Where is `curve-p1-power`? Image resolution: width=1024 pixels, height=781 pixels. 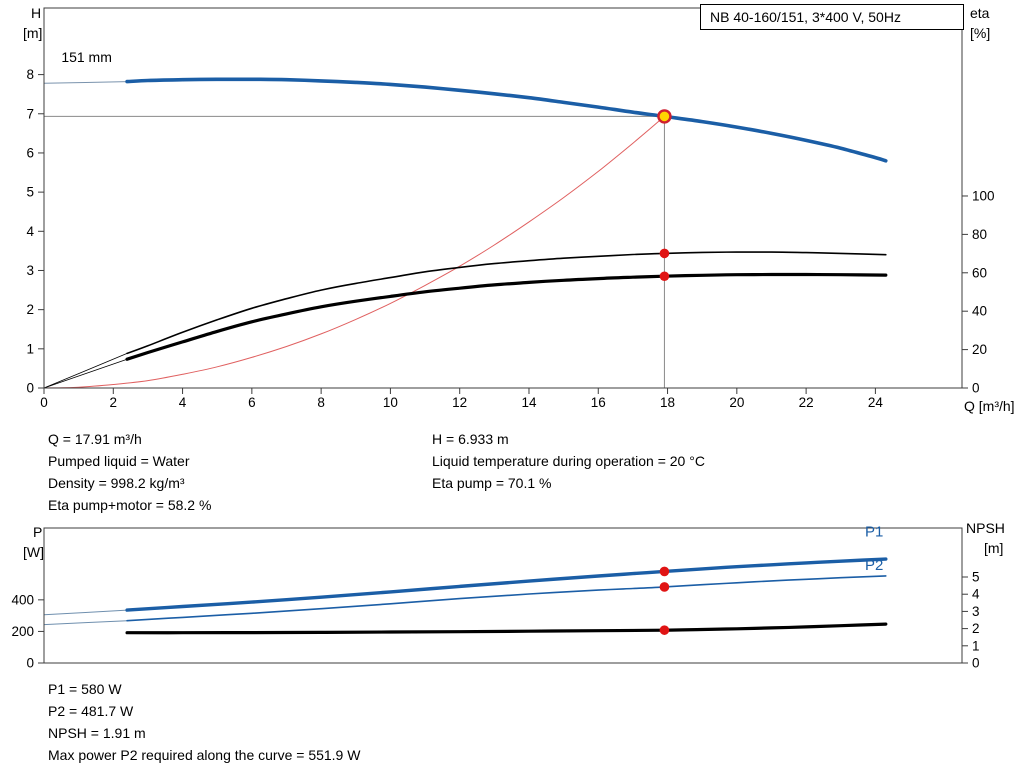
curve-p1-power is located at coordinates (506, 584).